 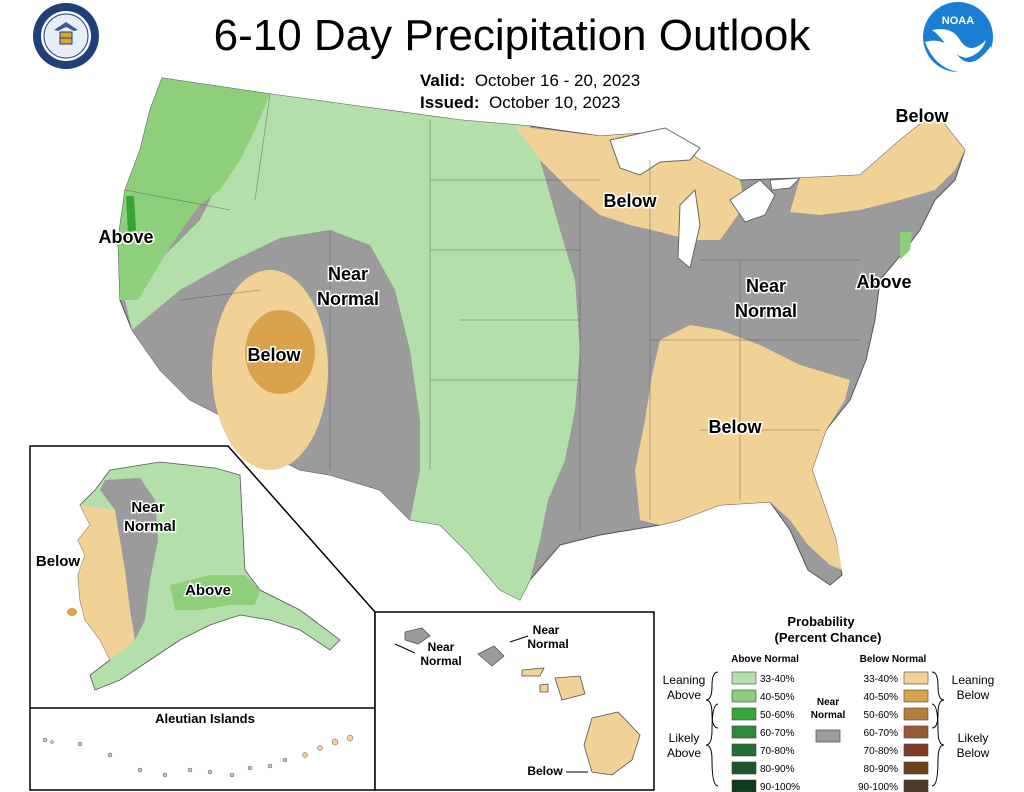 I want to click on valid-dates: October 16 - 20, 2023, so click(x=557, y=80).